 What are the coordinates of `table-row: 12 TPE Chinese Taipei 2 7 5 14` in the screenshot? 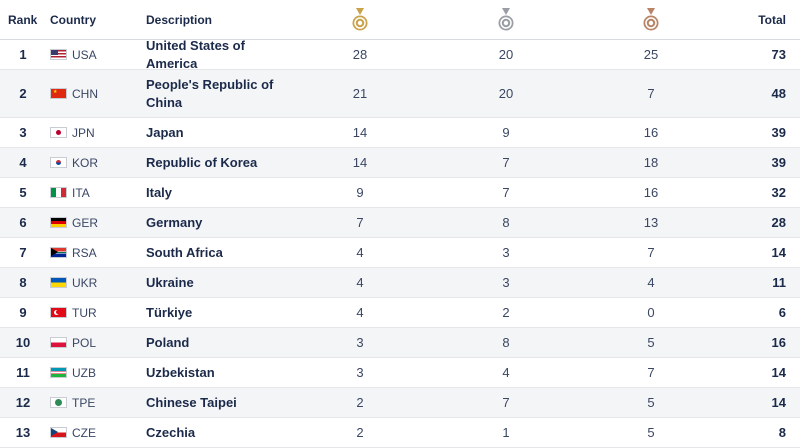 It's located at (400, 403).